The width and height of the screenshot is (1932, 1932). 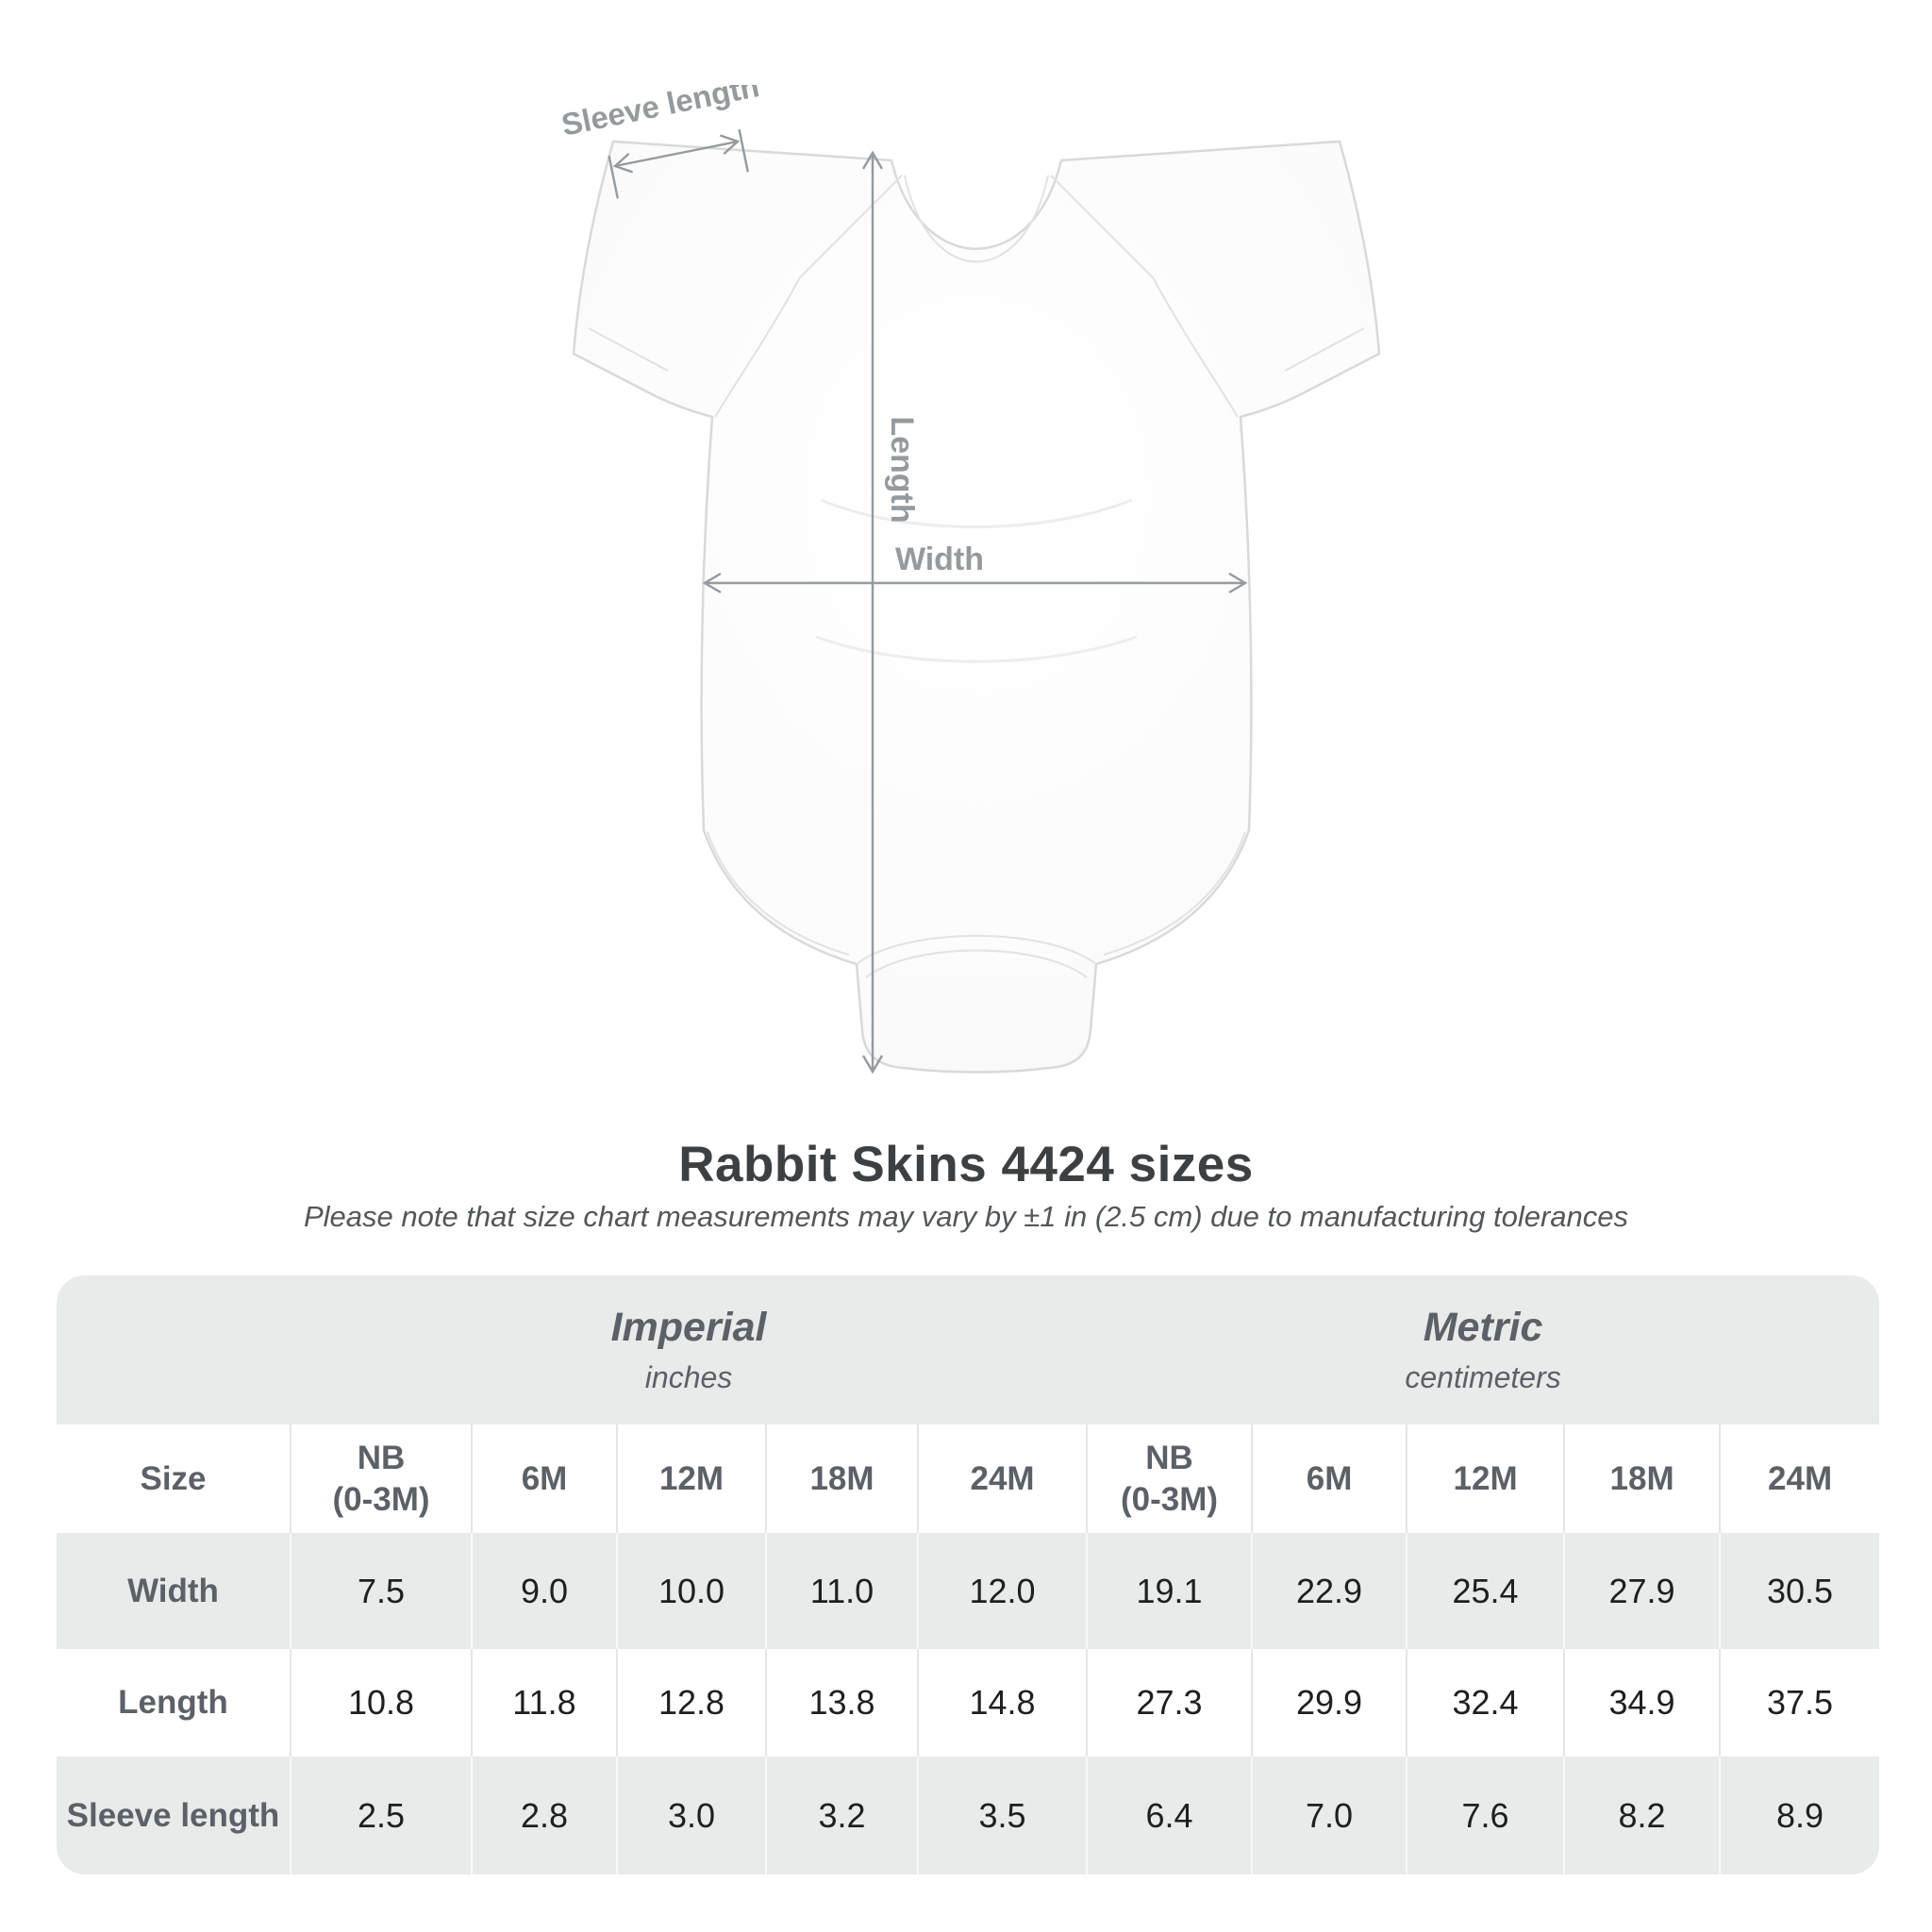 What do you see at coordinates (1169, 1703) in the screenshot?
I see `table-cell: 27.3` at bounding box center [1169, 1703].